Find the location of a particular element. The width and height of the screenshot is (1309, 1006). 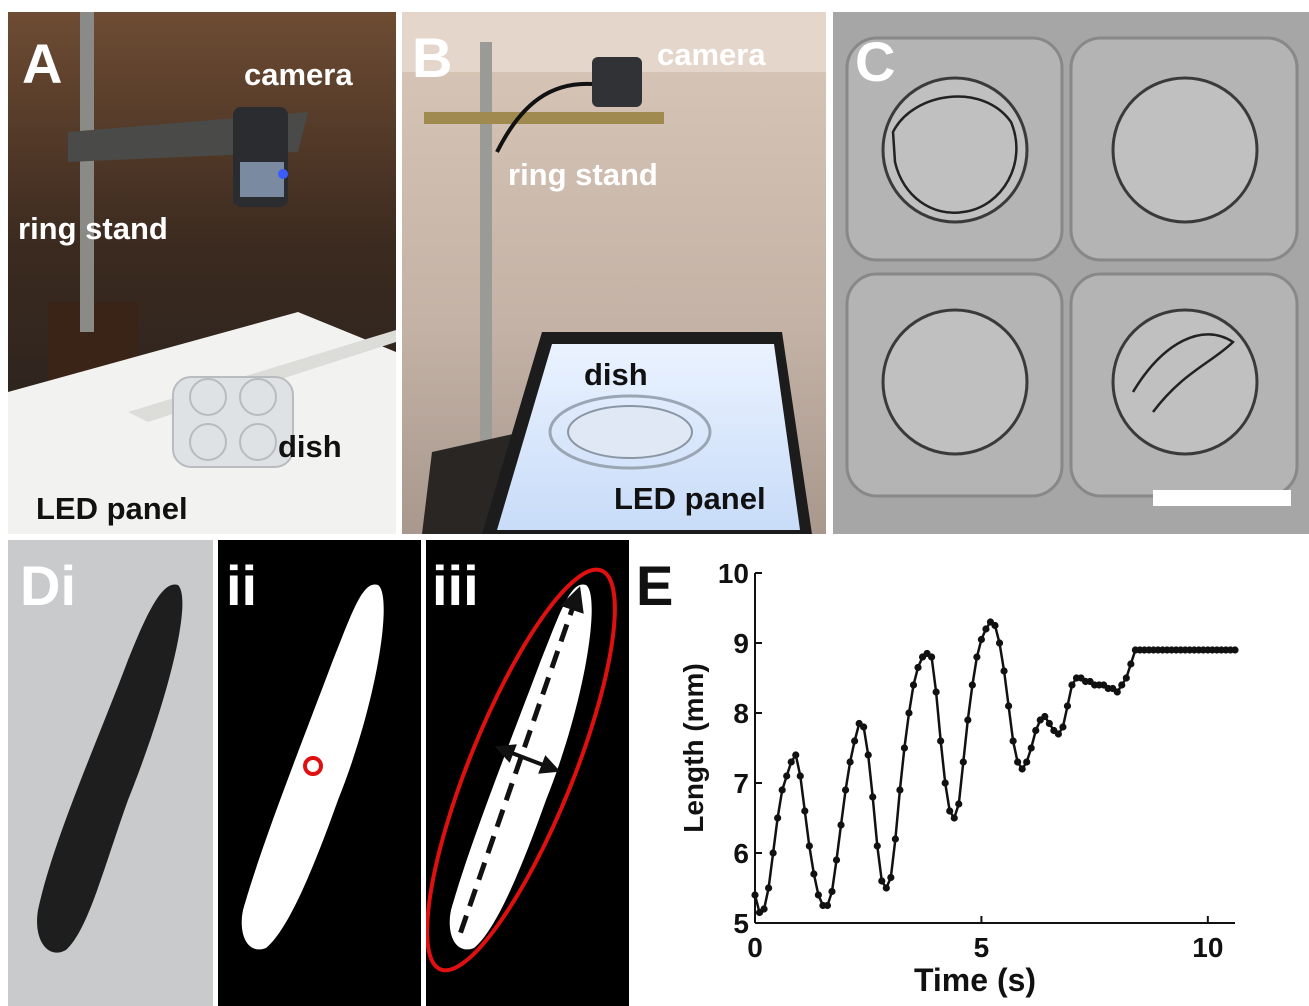

fitted-ellipse is located at coordinates (521, 770).